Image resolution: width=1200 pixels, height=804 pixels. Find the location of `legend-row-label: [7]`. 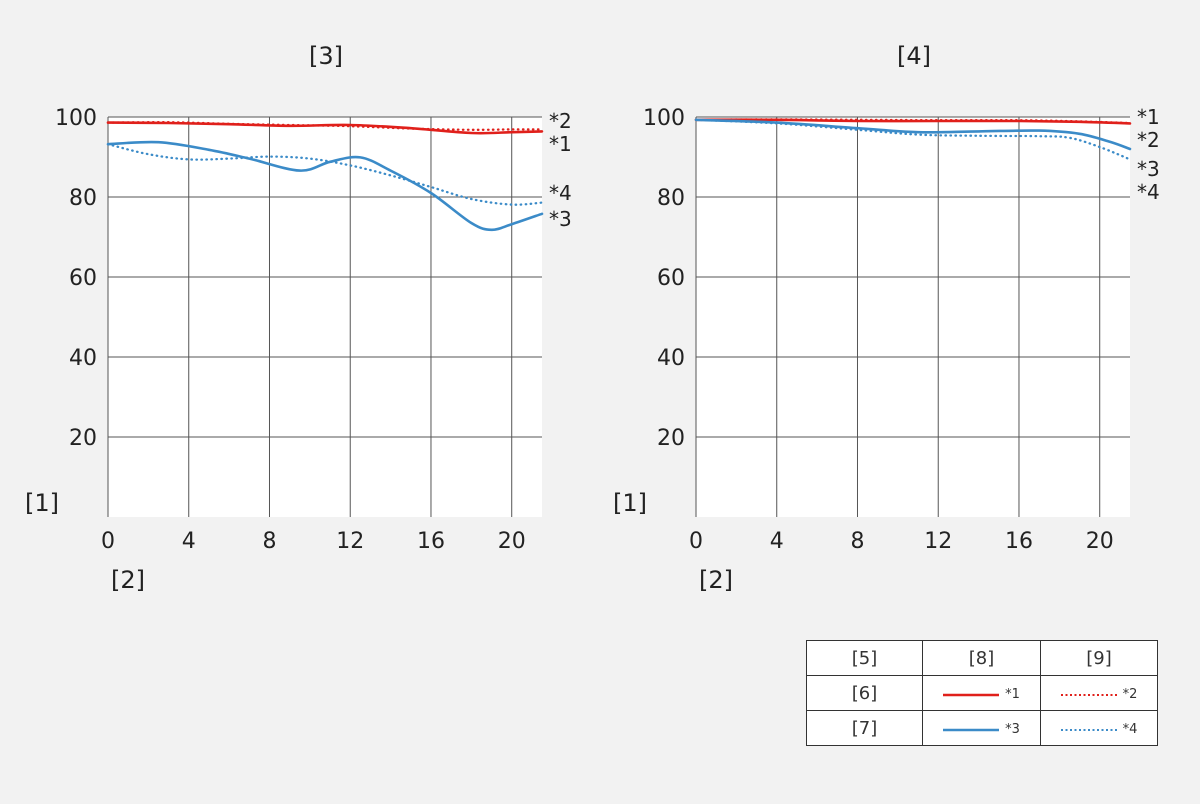

legend-row-label: [7] is located at coordinates (864, 728).